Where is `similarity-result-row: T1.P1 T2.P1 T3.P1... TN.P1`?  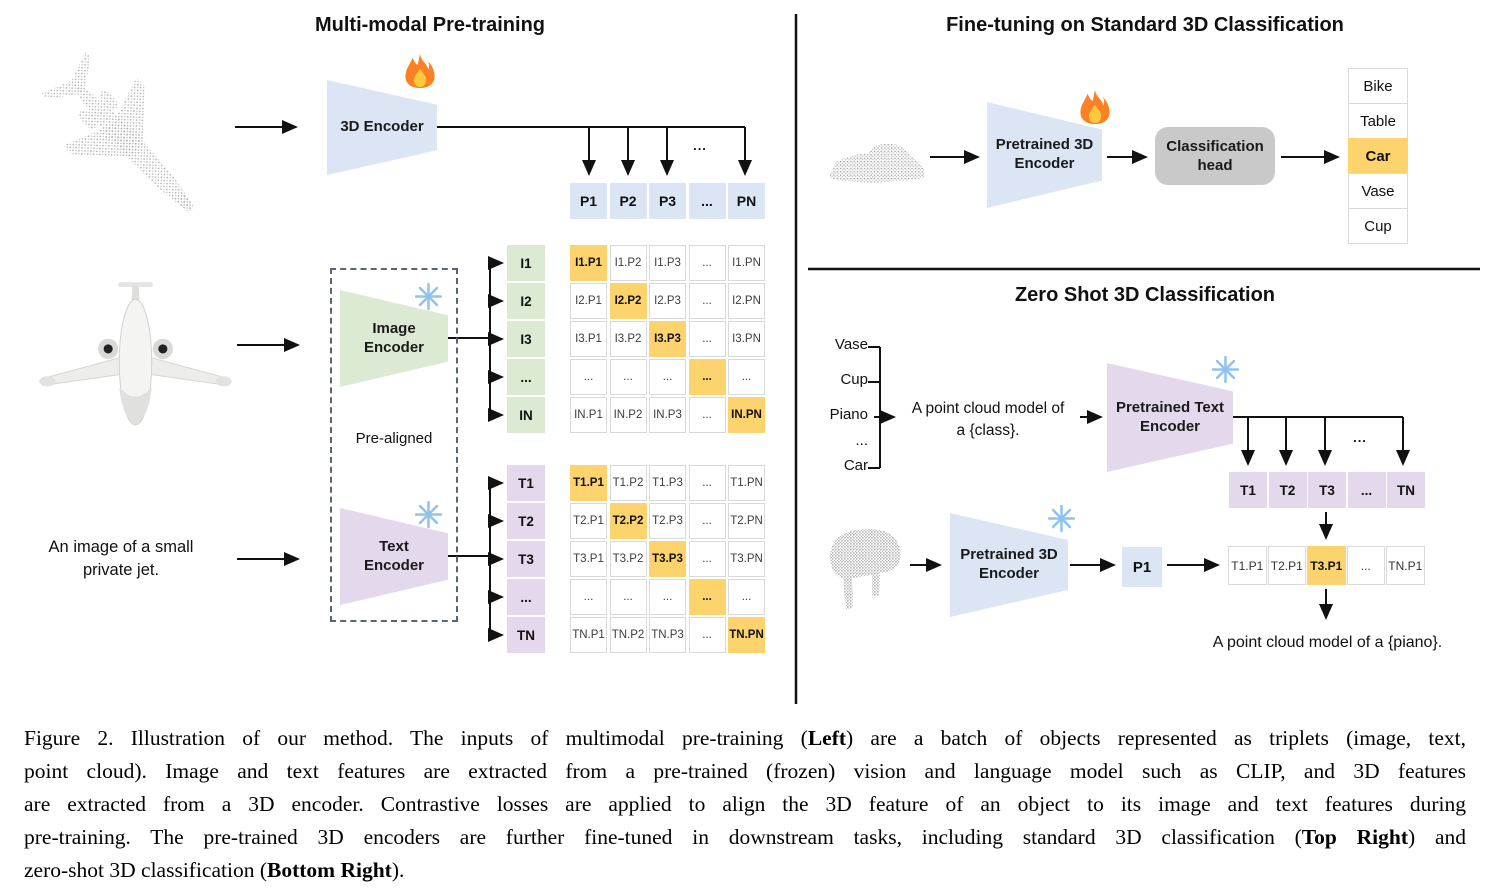
similarity-result-row: T1.P1 T2.P1 T3.P1... TN.P1 is located at coordinates (1326, 565).